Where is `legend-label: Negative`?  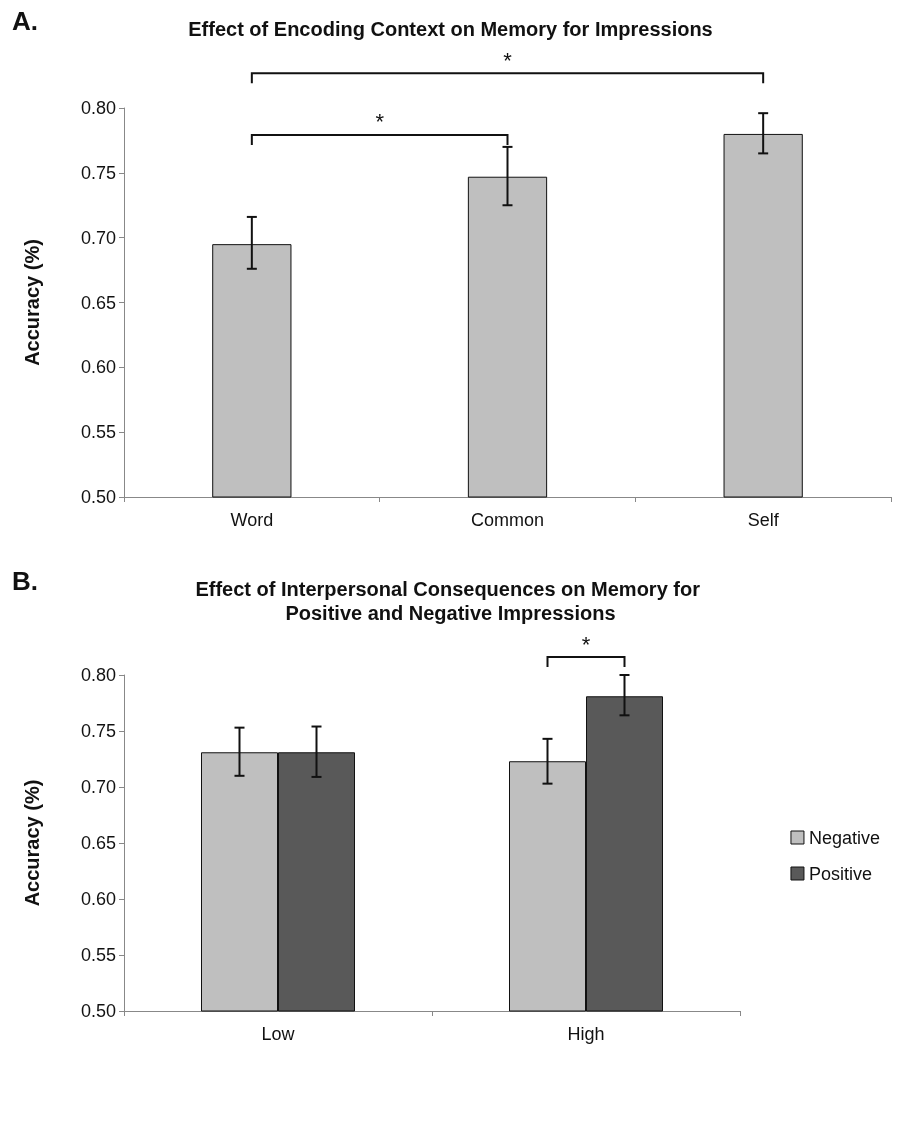
legend-label: Negative is located at coordinates (844, 837).